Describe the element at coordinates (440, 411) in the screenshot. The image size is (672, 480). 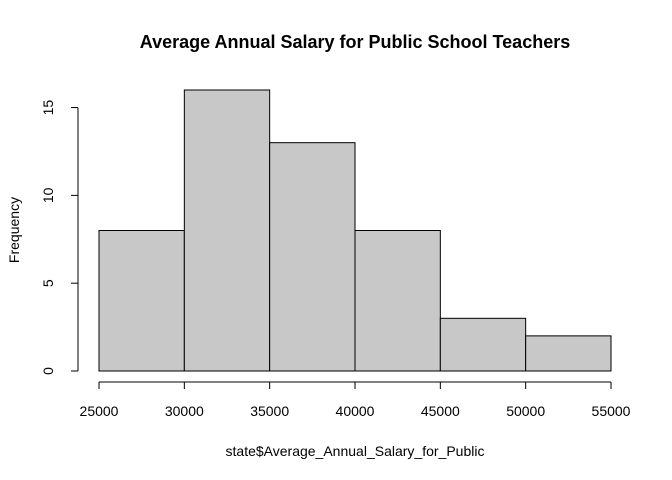
I see `x-tick-label: 45000` at that location.